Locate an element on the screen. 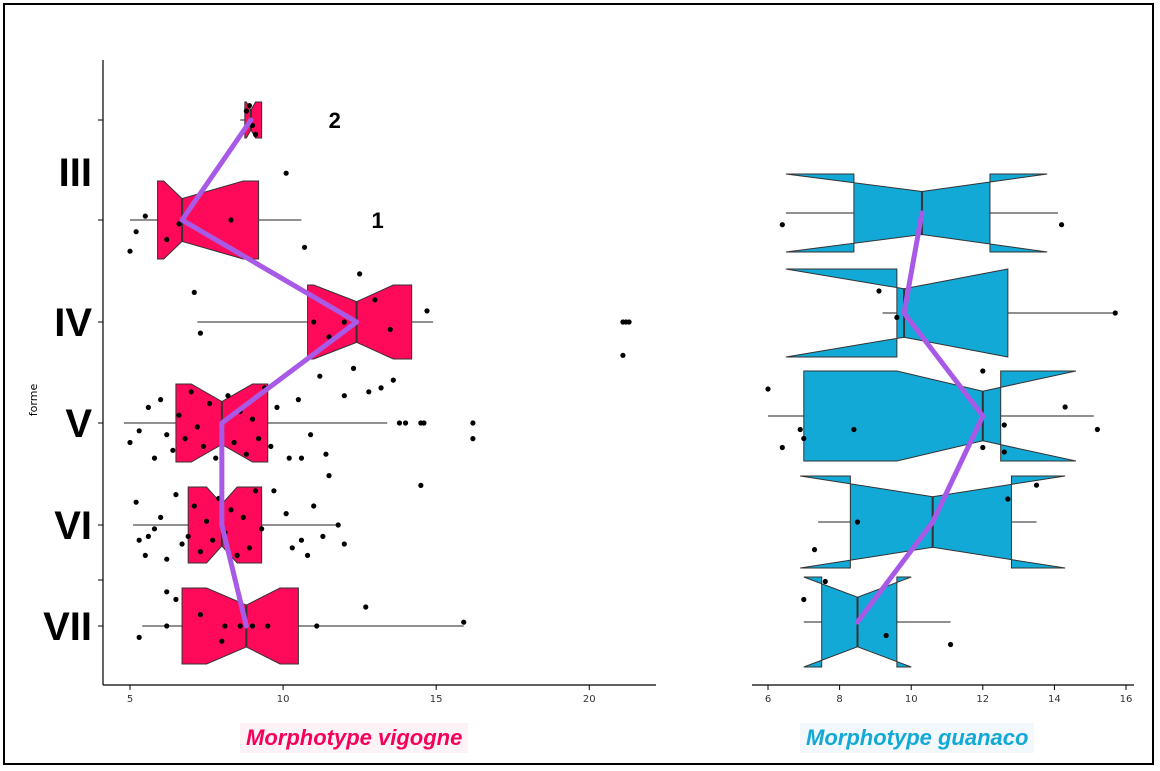 The height and width of the screenshot is (771, 1160). left-x-tick-label: 20 is located at coordinates (589, 699).